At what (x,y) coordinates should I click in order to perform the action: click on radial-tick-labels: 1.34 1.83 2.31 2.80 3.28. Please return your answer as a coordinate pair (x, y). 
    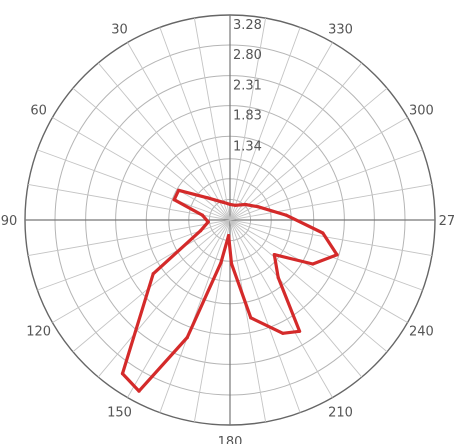
    Looking at the image, I should click on (247, 86).